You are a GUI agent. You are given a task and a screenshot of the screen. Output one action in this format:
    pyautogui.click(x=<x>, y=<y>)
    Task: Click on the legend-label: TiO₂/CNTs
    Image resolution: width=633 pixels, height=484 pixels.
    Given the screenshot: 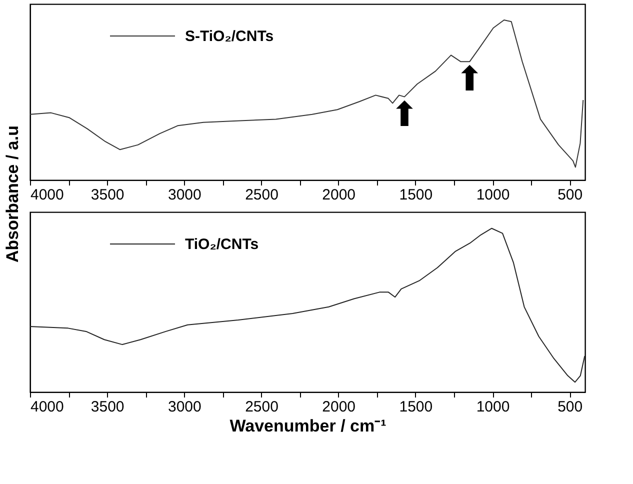 What is the action you would take?
    pyautogui.click(x=222, y=244)
    